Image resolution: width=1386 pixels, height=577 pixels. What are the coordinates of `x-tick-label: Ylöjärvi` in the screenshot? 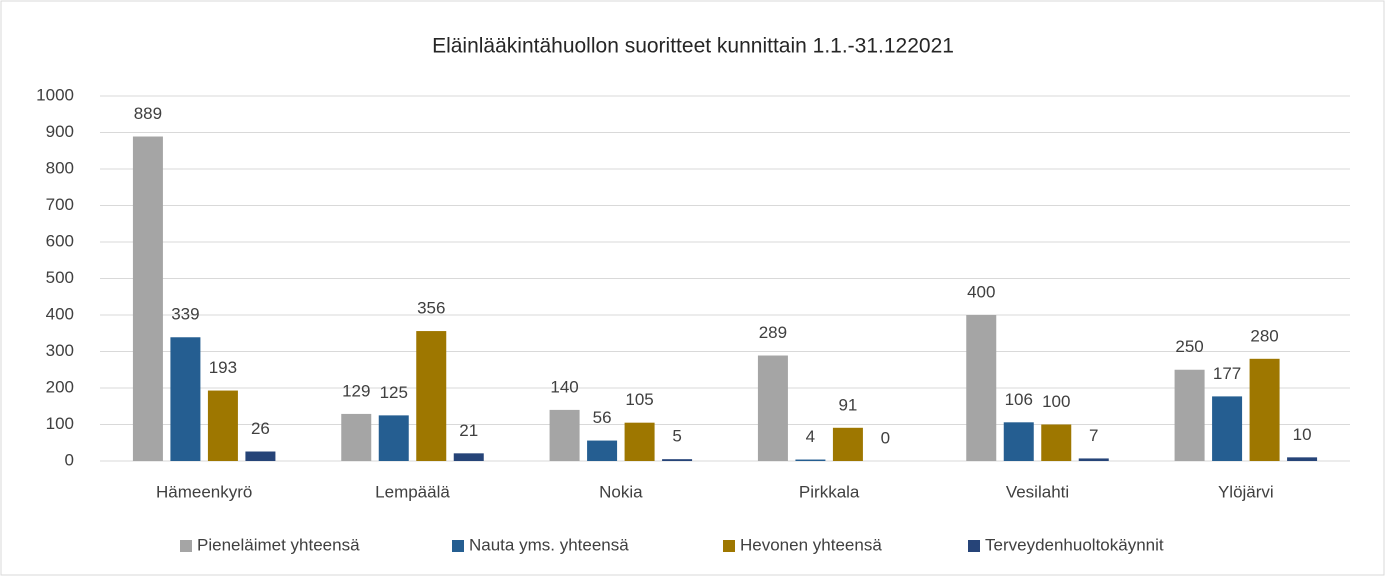 It's located at (1246, 491).